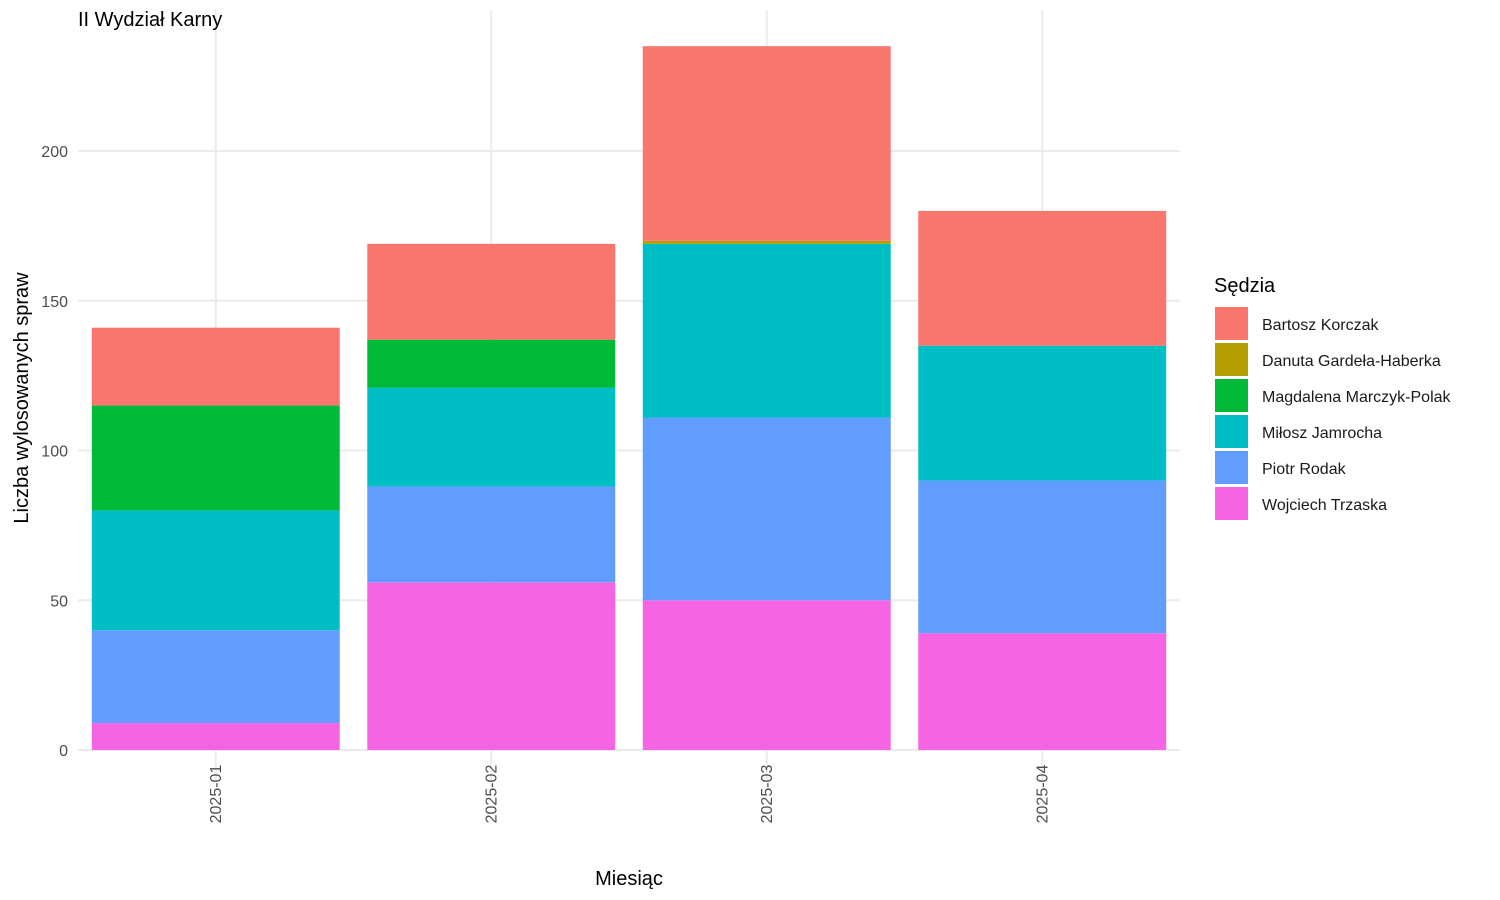 The height and width of the screenshot is (900, 1500). Describe the element at coordinates (216, 794) in the screenshot. I see `x-tick-label: 2025-01` at that location.